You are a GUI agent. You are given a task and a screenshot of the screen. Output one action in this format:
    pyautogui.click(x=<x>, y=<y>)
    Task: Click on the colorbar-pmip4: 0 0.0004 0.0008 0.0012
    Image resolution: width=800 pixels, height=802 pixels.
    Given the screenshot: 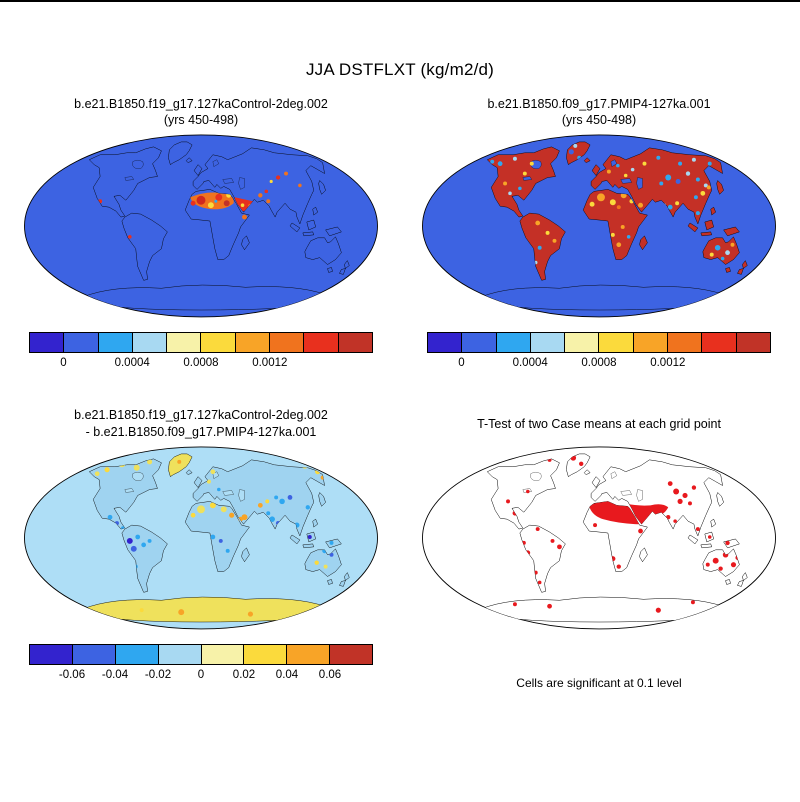 What is the action you would take?
    pyautogui.click(x=599, y=351)
    